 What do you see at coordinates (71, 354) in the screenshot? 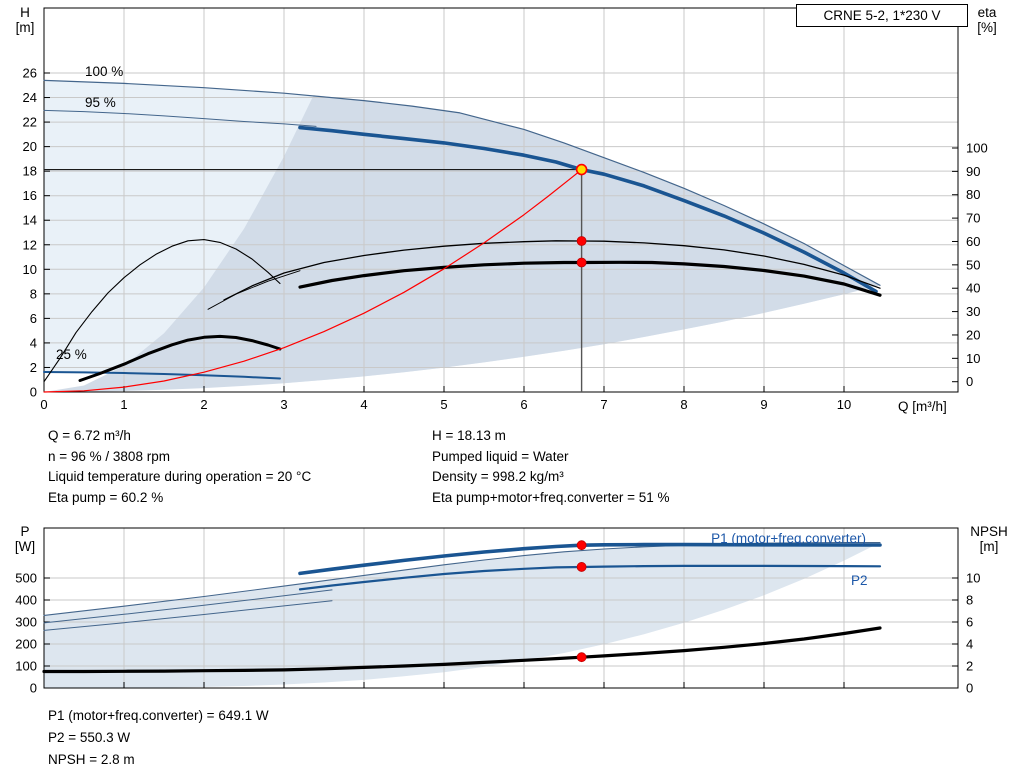
I see `speed-25-label: 25 %` at bounding box center [71, 354].